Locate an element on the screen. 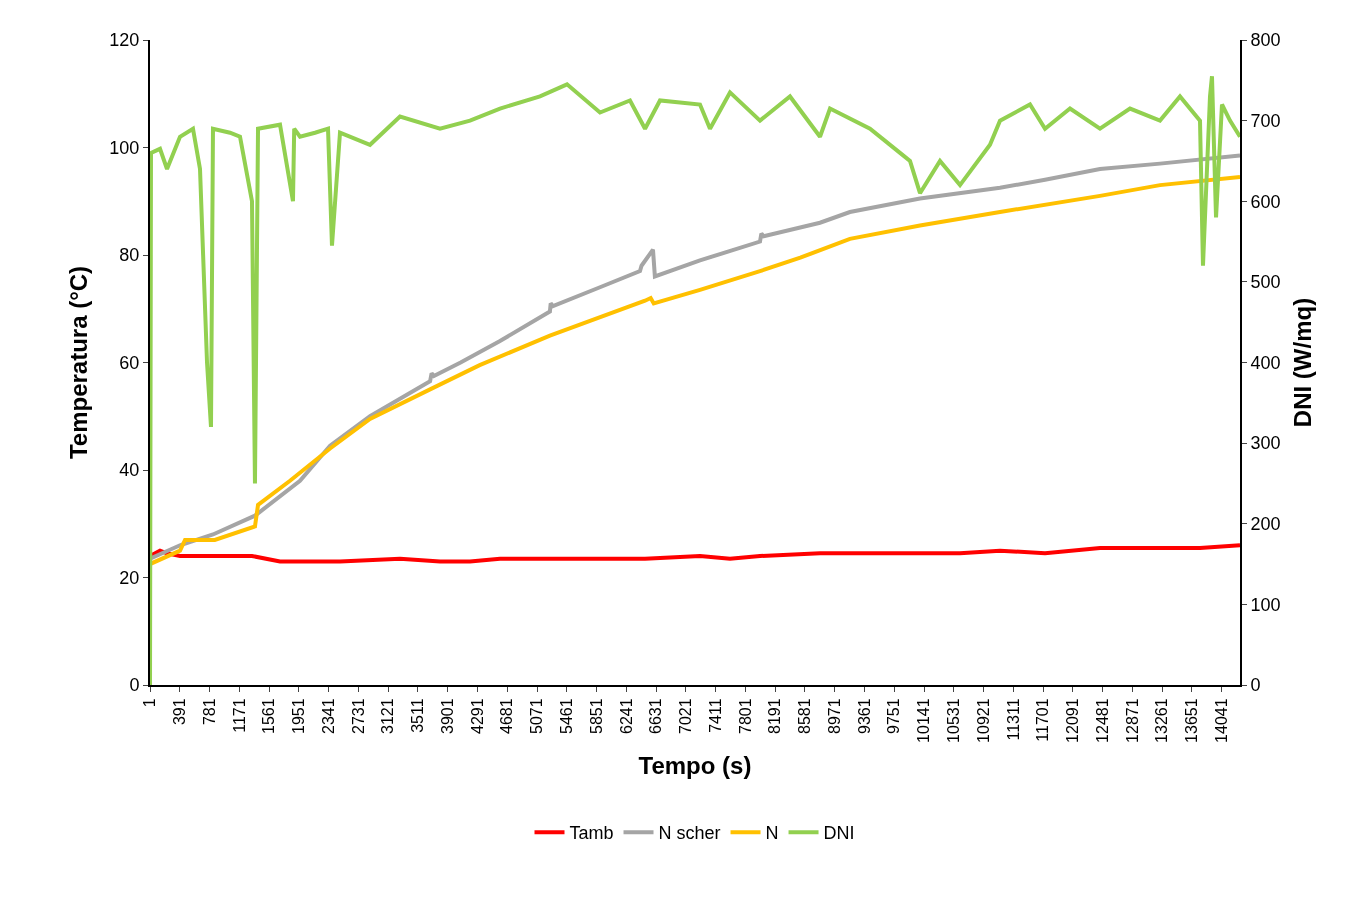 The height and width of the screenshot is (900, 1370). x-tick-label: 781 is located at coordinates (209, 712).